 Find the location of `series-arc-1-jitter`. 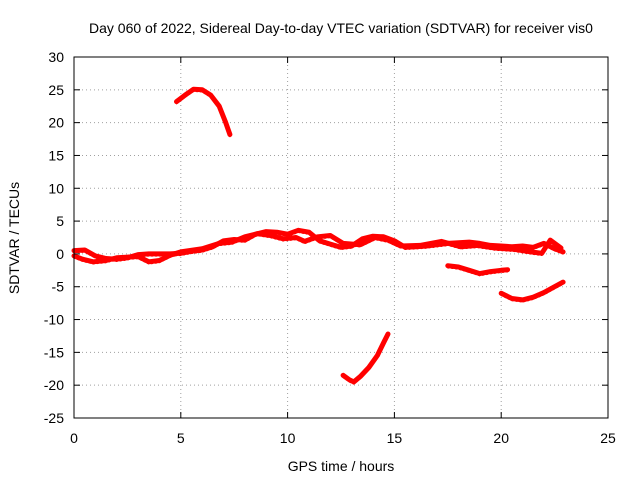

series-arc-1-jitter is located at coordinates (203, 114).